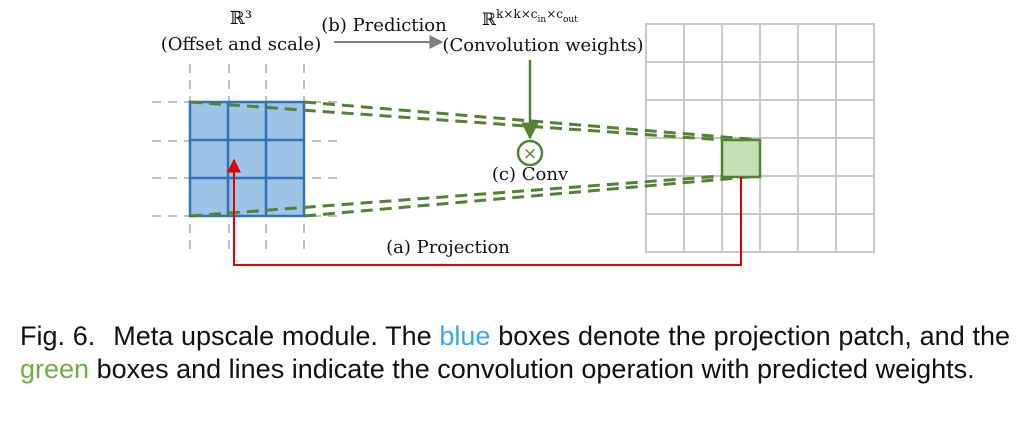  I want to click on conv-label: (c) Conv, so click(530, 174).